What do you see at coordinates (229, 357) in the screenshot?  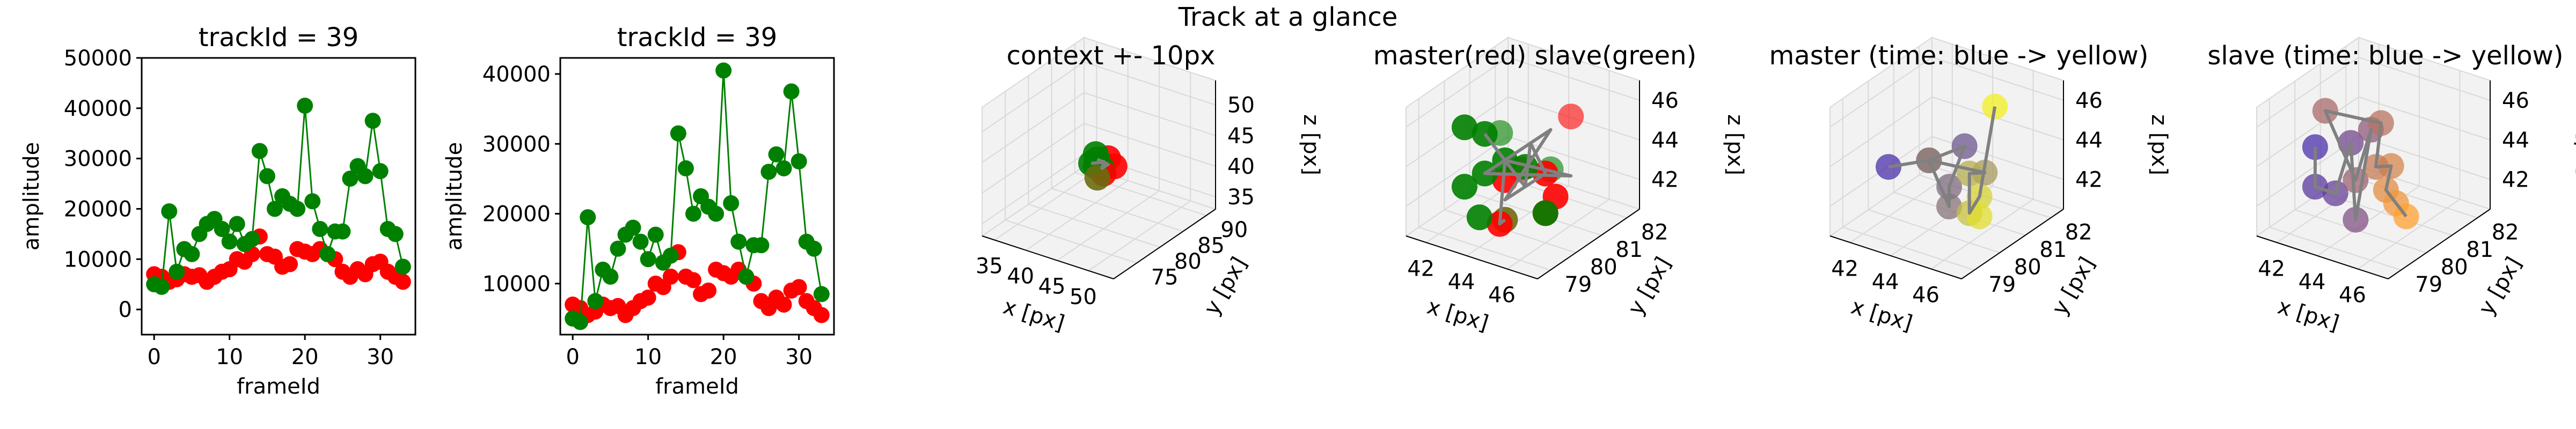 I see `x-tick-label: 10` at bounding box center [229, 357].